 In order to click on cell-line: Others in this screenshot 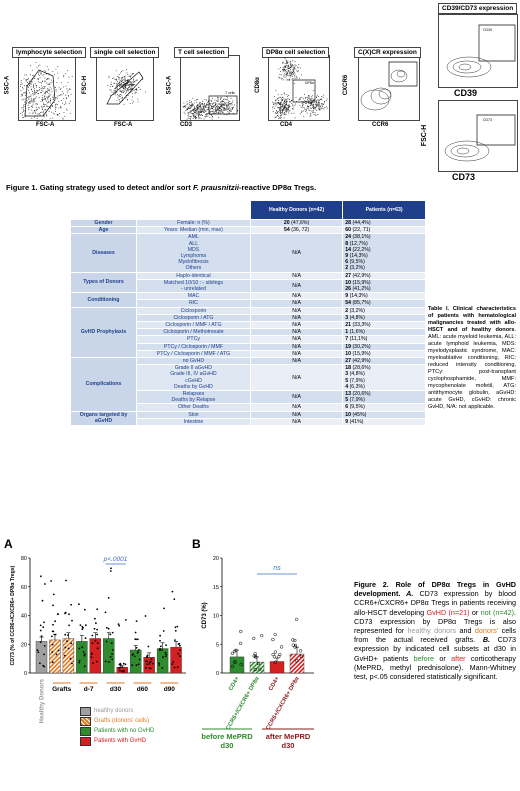, I will do `click(193, 268)`.